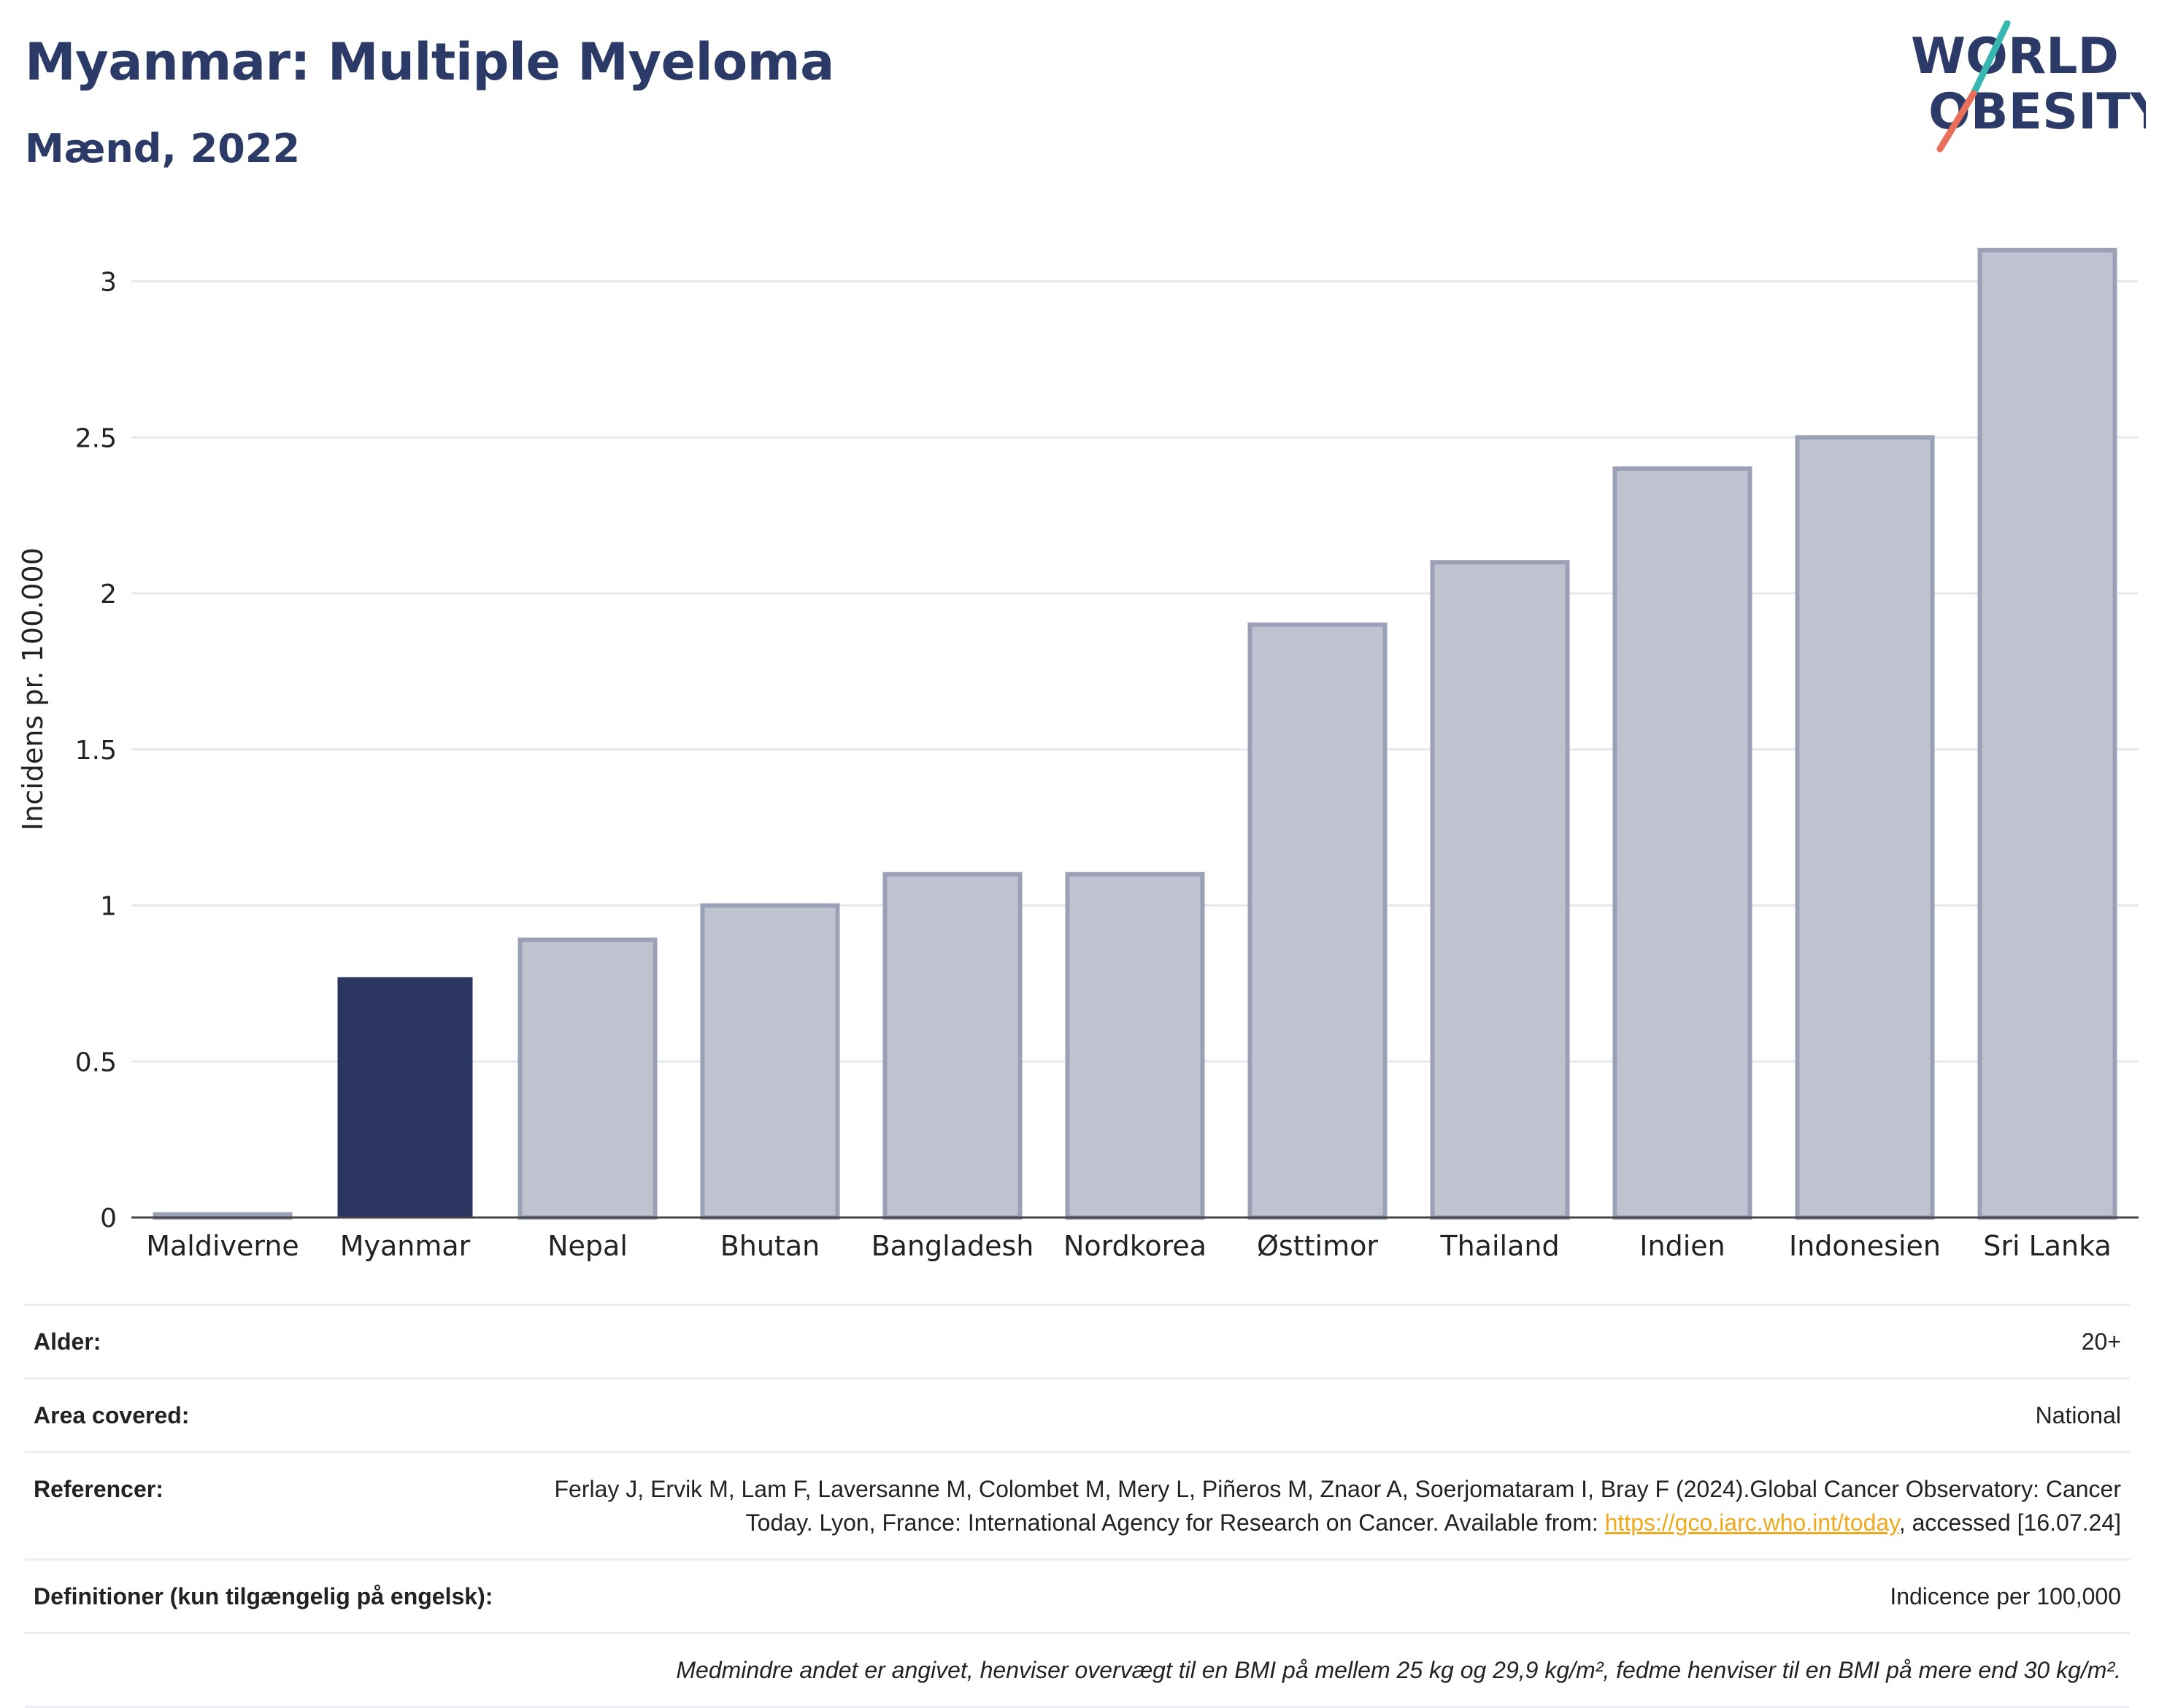  What do you see at coordinates (1077, 1340) in the screenshot?
I see `info-row-age: Alder: 20+` at bounding box center [1077, 1340].